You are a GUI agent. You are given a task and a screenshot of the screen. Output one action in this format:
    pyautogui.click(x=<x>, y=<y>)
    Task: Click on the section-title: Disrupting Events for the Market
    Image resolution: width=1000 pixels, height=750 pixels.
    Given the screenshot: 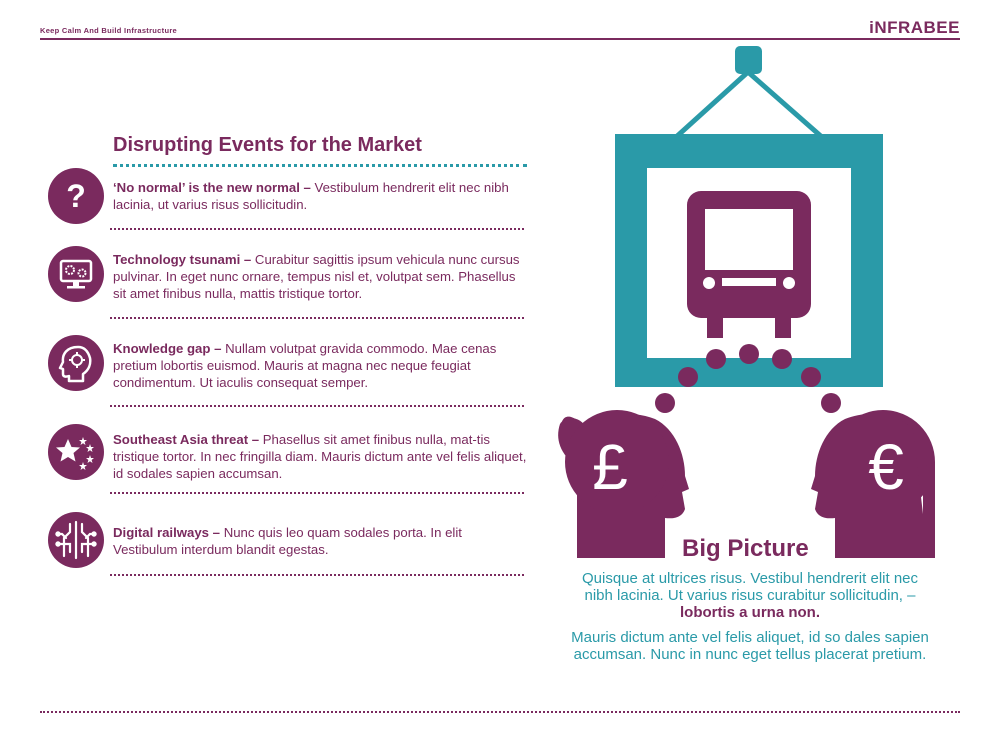 What is the action you would take?
    pyautogui.click(x=267, y=145)
    